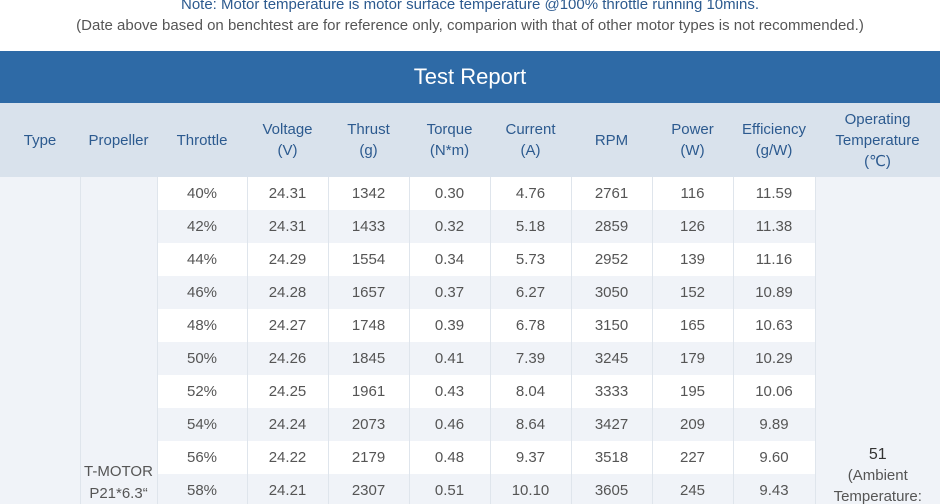 The height and width of the screenshot is (504, 940). I want to click on cell-current: 5.18, so click(530, 226).